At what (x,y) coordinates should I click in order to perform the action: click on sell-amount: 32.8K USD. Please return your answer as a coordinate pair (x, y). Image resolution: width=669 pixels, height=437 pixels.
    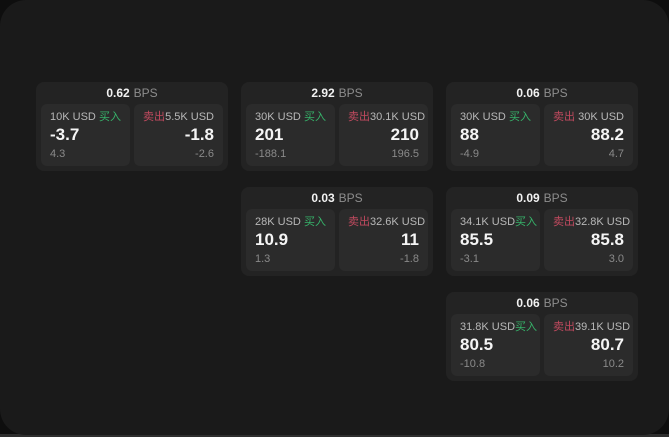
    Looking at the image, I should click on (603, 222).